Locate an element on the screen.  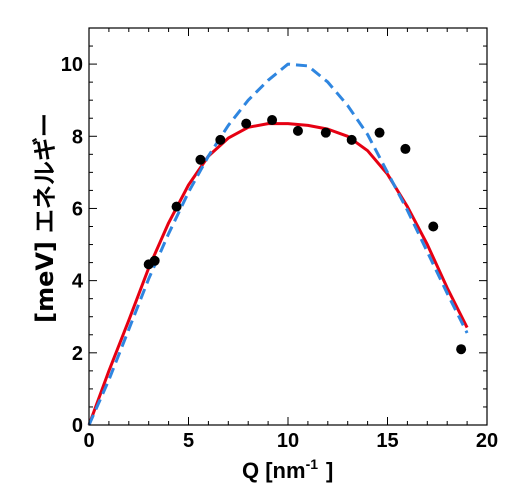
y-axis-title: [meV] エネルギー is located at coordinates (45, 218).